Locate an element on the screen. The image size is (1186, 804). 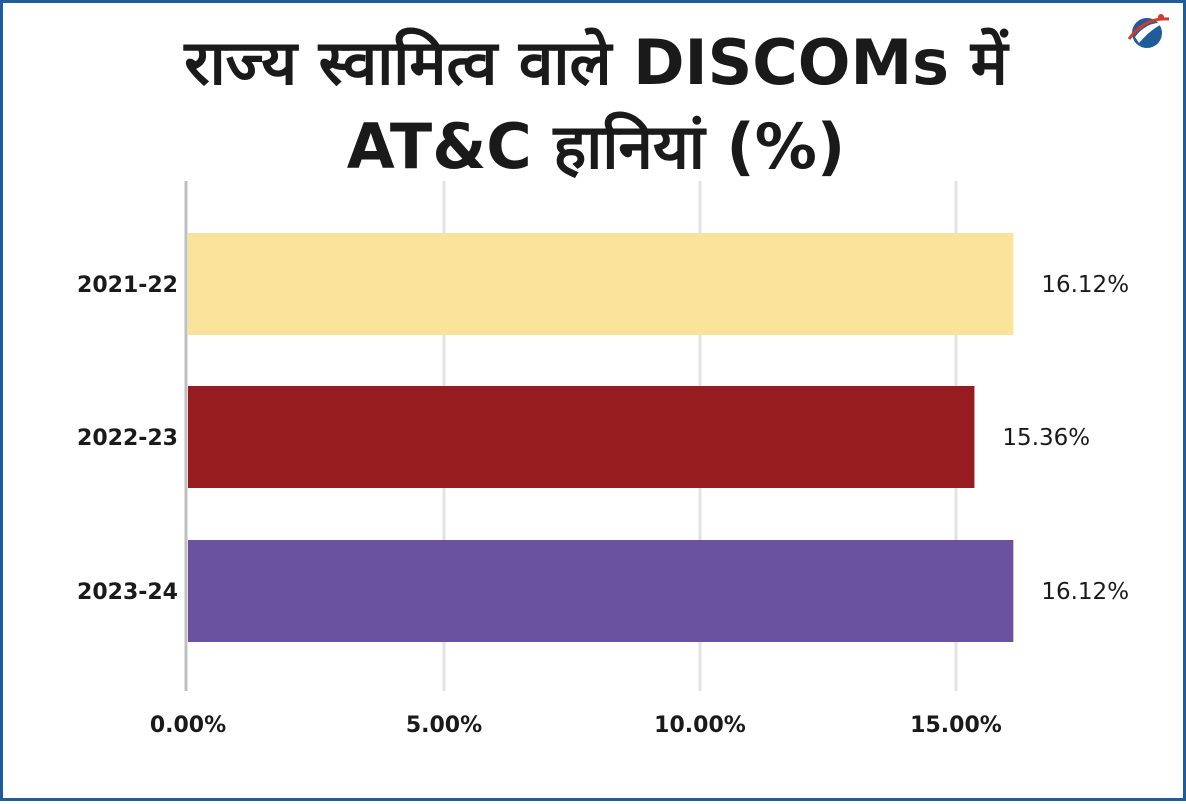
chart-title-line-2: AT&C हानियां (%) is located at coordinates (596, 146).